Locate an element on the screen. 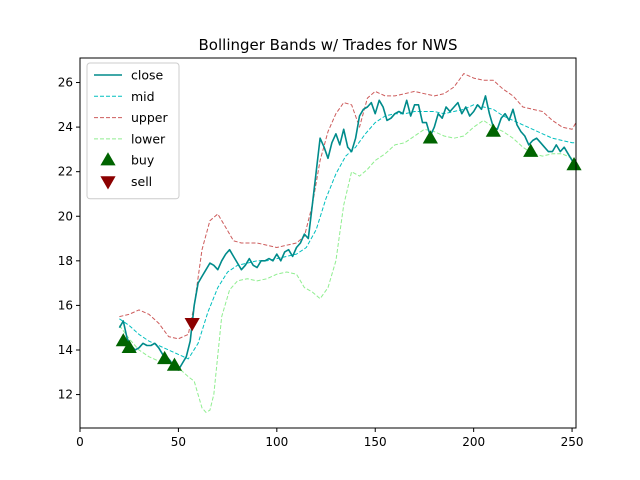 This screenshot has width=640, height=480. y-tick-label: 12 is located at coordinates (65, 395).